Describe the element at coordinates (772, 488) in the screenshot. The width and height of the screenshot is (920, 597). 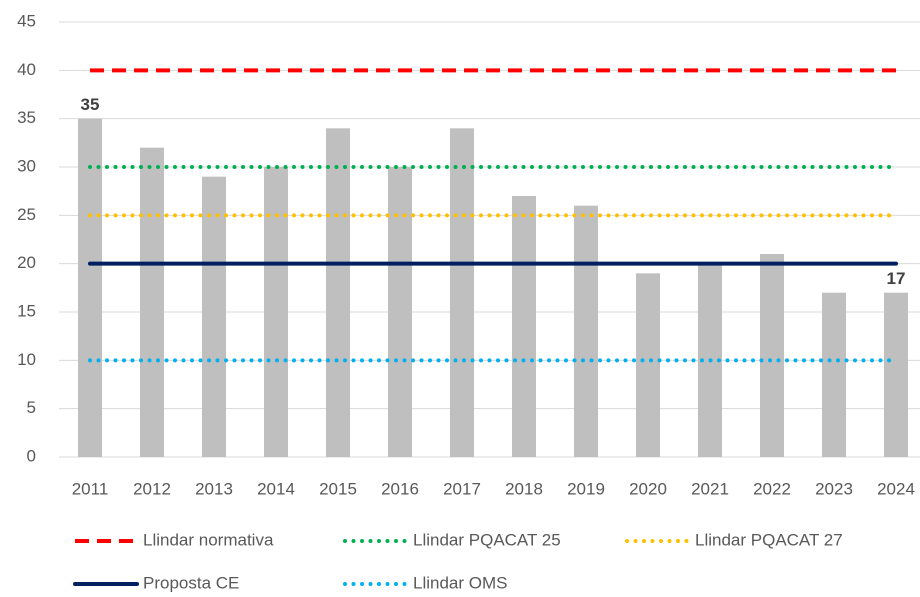
I see `x-tick-label: 2022` at that location.